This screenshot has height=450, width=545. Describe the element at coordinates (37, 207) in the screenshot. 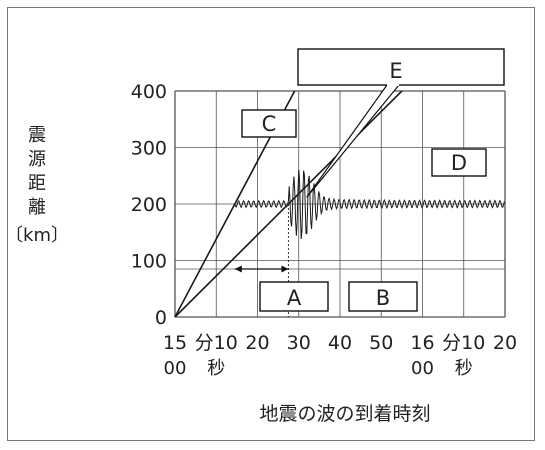

I see `y-axis-title-char: 離` at that location.